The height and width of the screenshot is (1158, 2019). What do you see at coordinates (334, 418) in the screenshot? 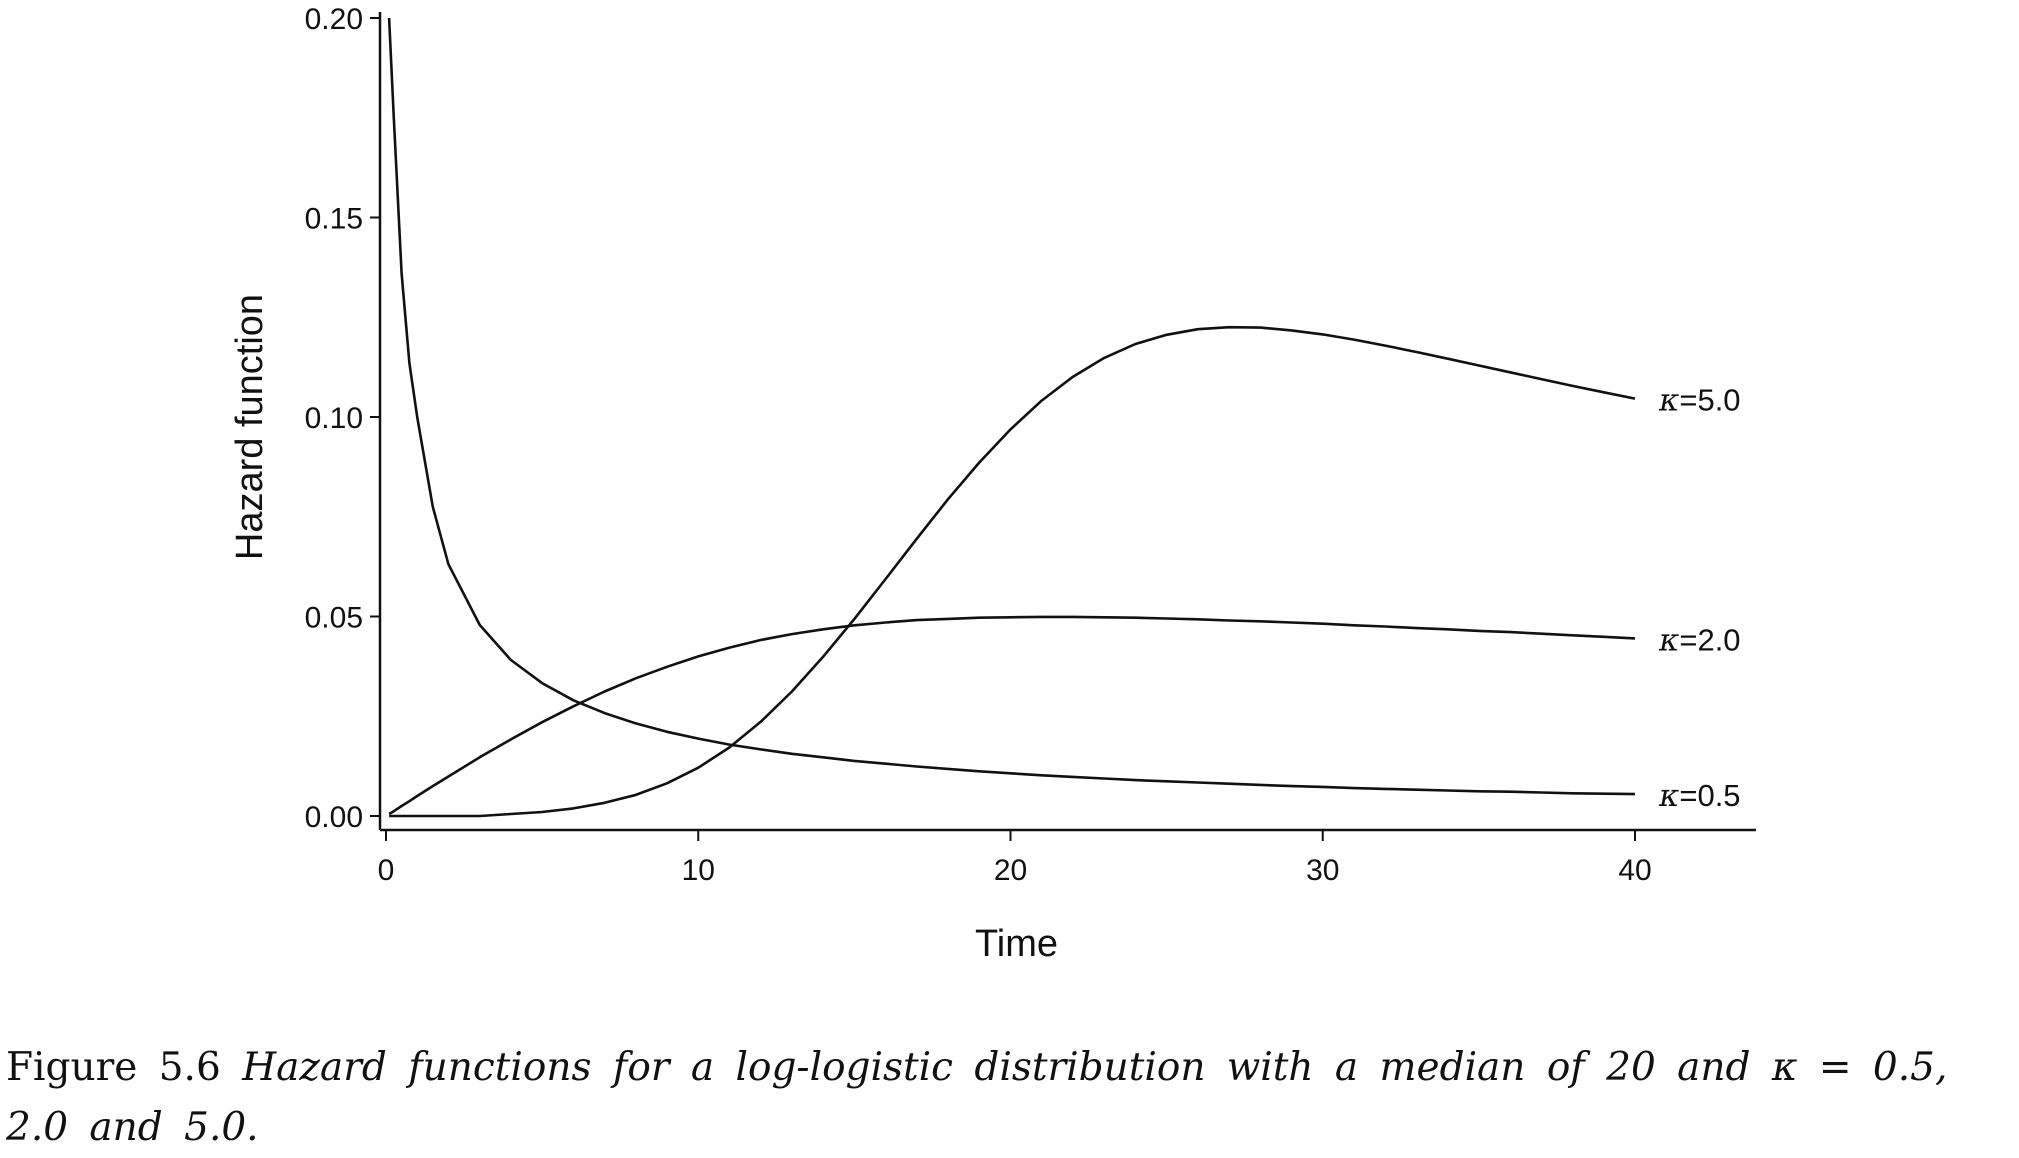
I see `y-tick-label: 0.10` at bounding box center [334, 418].